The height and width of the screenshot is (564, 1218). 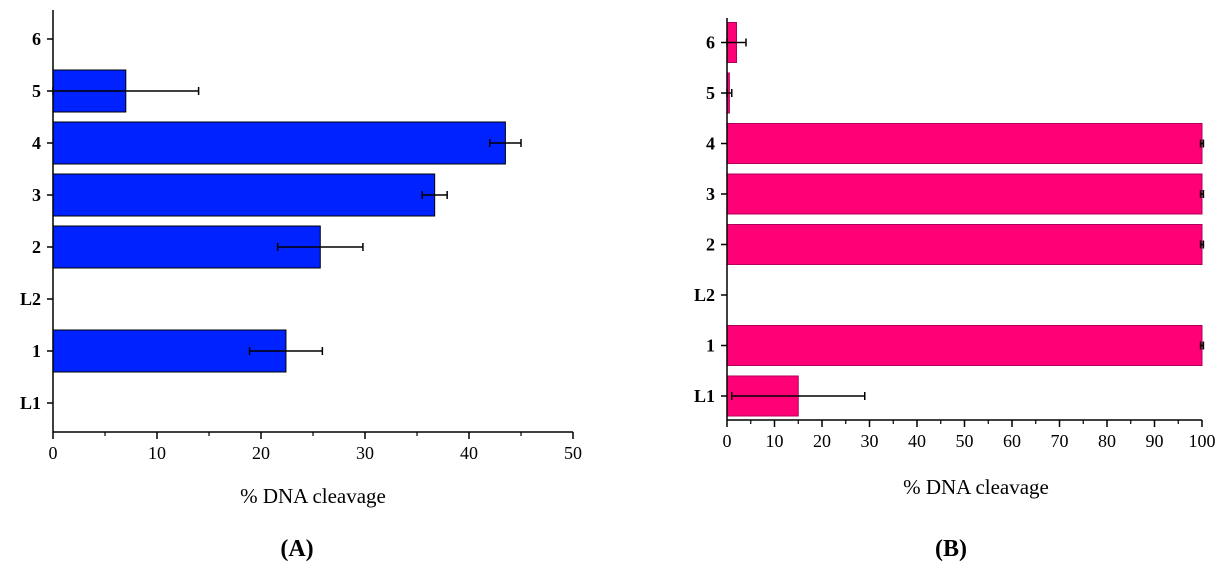 What do you see at coordinates (951, 549) in the screenshot?
I see `panel-label: (B)` at bounding box center [951, 549].